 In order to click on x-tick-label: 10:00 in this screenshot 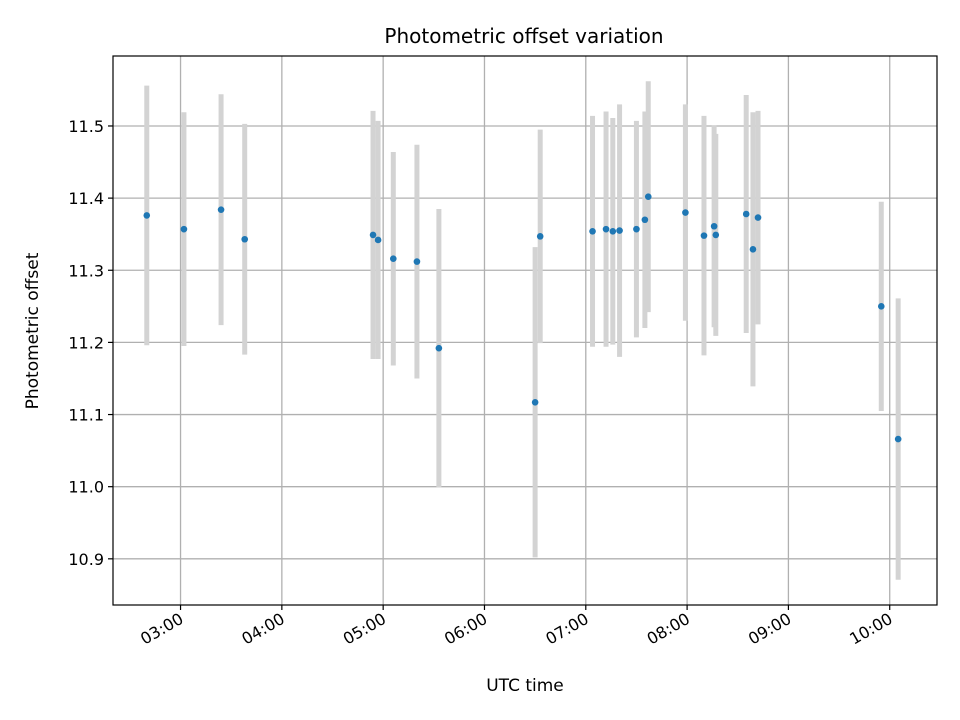, I will do `click(870, 629)`.